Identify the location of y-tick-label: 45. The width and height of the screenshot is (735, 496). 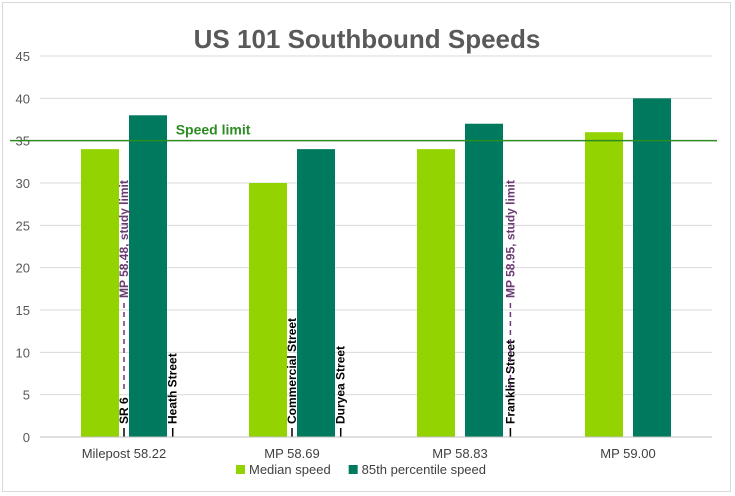
(23, 56).